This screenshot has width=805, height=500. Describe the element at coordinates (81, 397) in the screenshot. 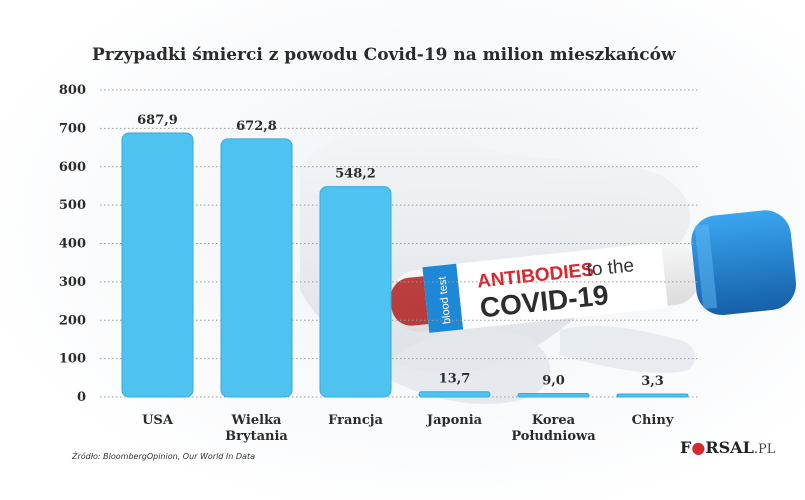

I see `y-tick-label: 0` at that location.